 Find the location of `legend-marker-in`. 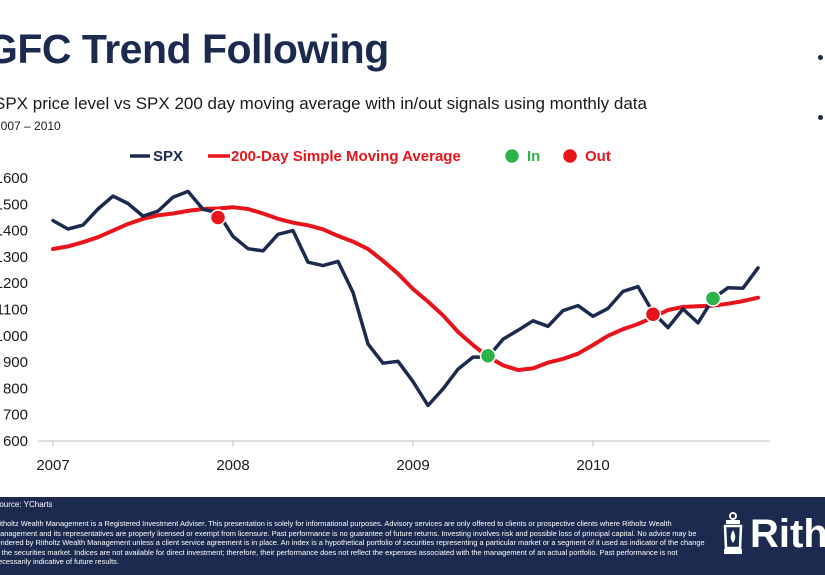

legend-marker-in is located at coordinates (512, 156).